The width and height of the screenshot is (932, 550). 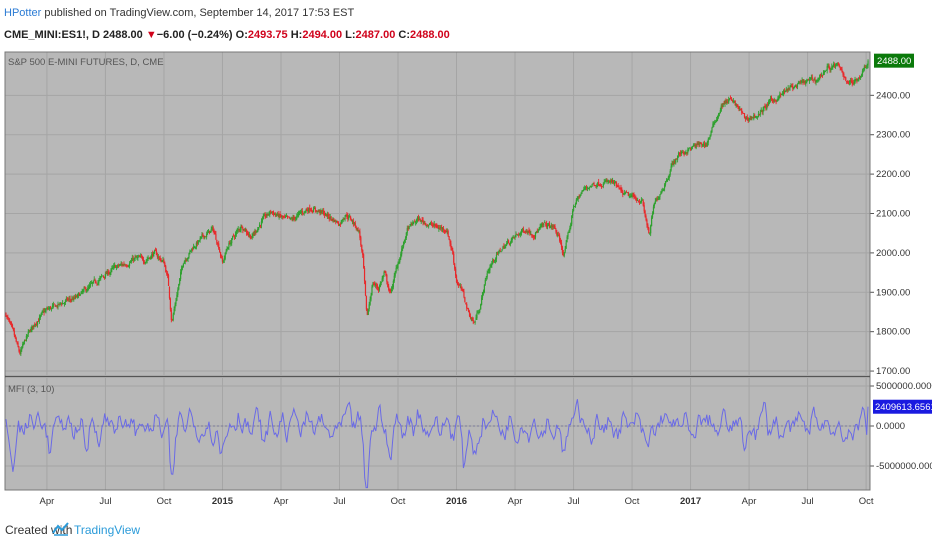 What do you see at coordinates (23, 13) in the screenshot?
I see `author-link: HPotter` at bounding box center [23, 13].